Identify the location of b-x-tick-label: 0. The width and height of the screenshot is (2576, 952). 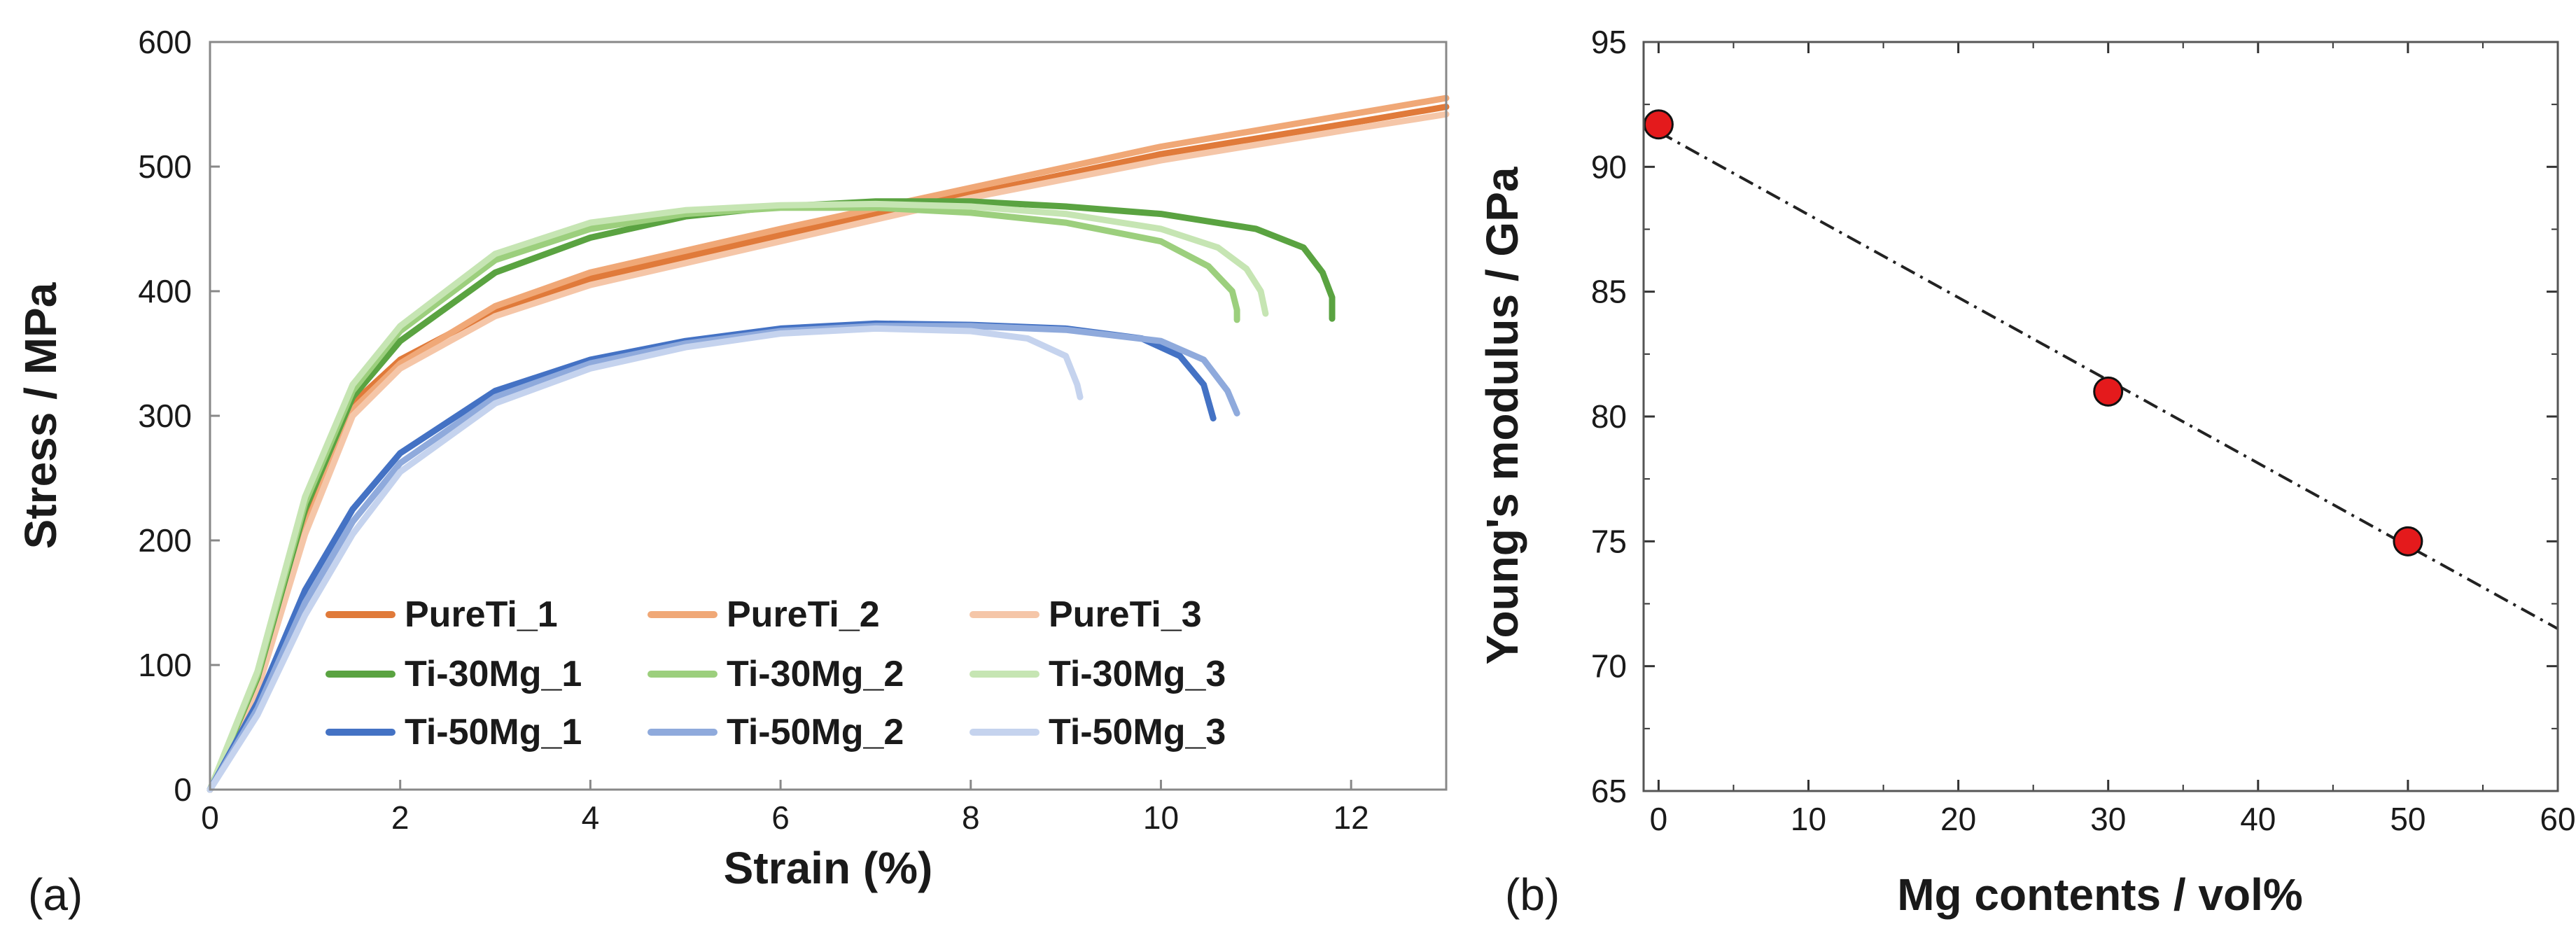
(1659, 819).